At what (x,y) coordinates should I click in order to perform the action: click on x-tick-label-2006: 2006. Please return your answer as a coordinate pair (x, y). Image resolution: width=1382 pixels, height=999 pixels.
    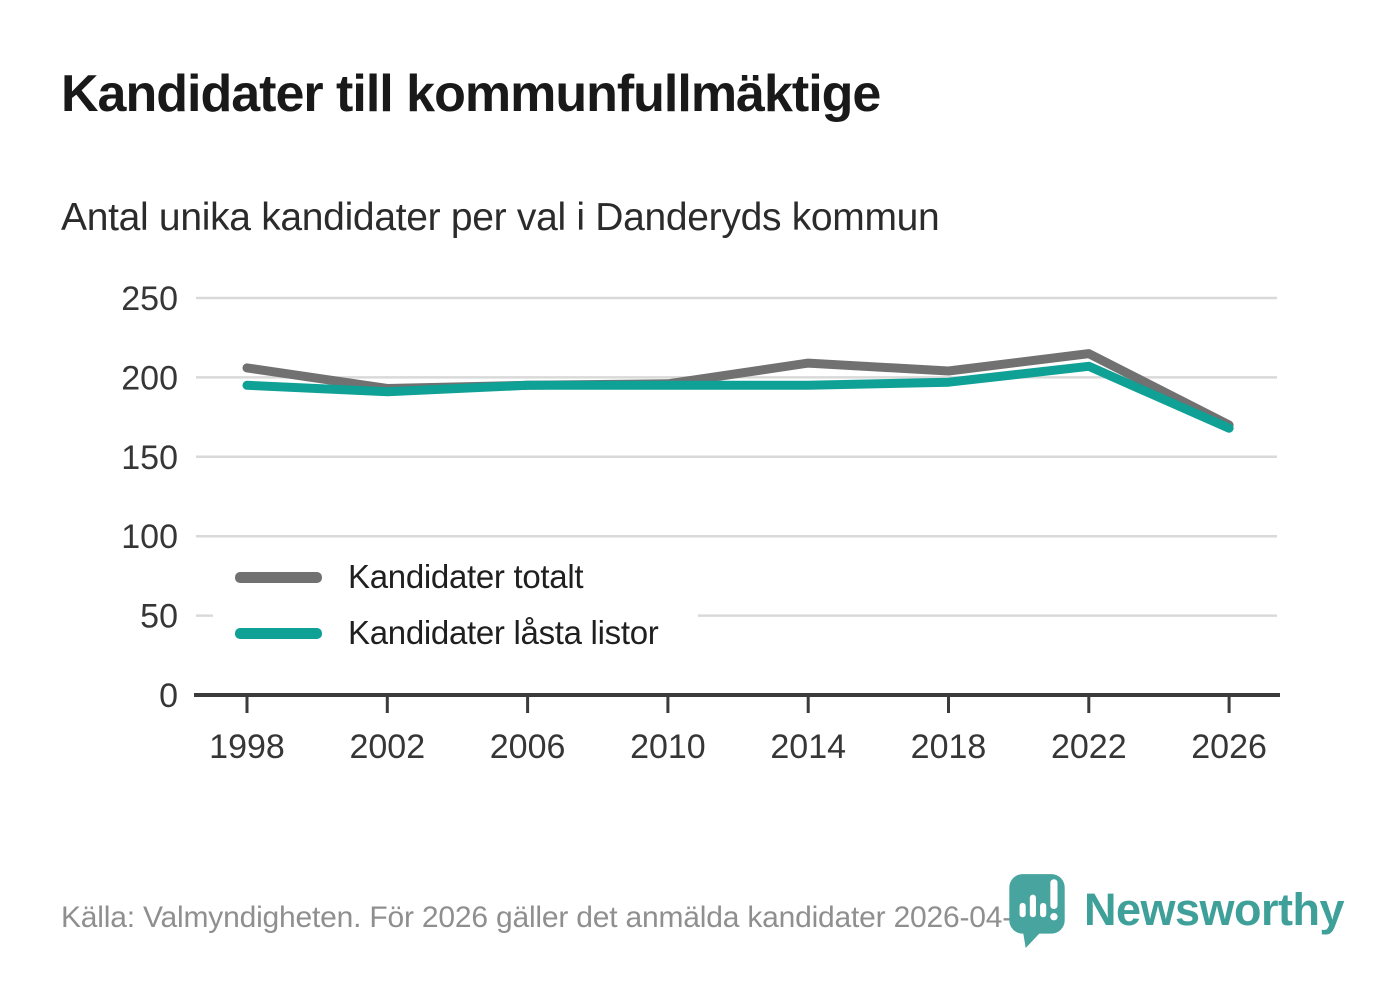
    Looking at the image, I should click on (528, 747).